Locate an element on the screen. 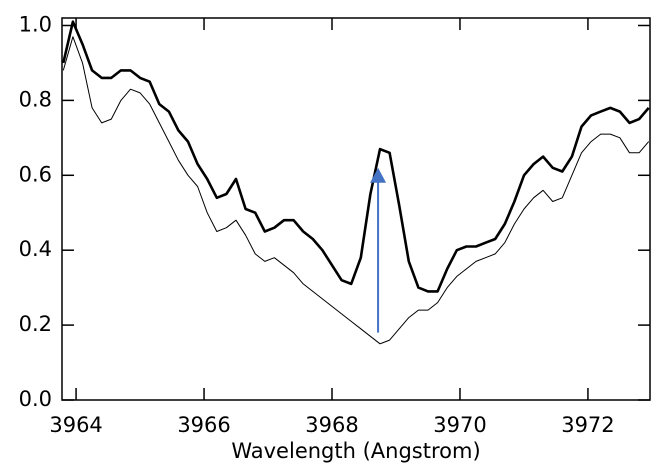 Image resolution: width=654 pixels, height=467 pixels. y-tick-label: 0.4 is located at coordinates (35, 249).